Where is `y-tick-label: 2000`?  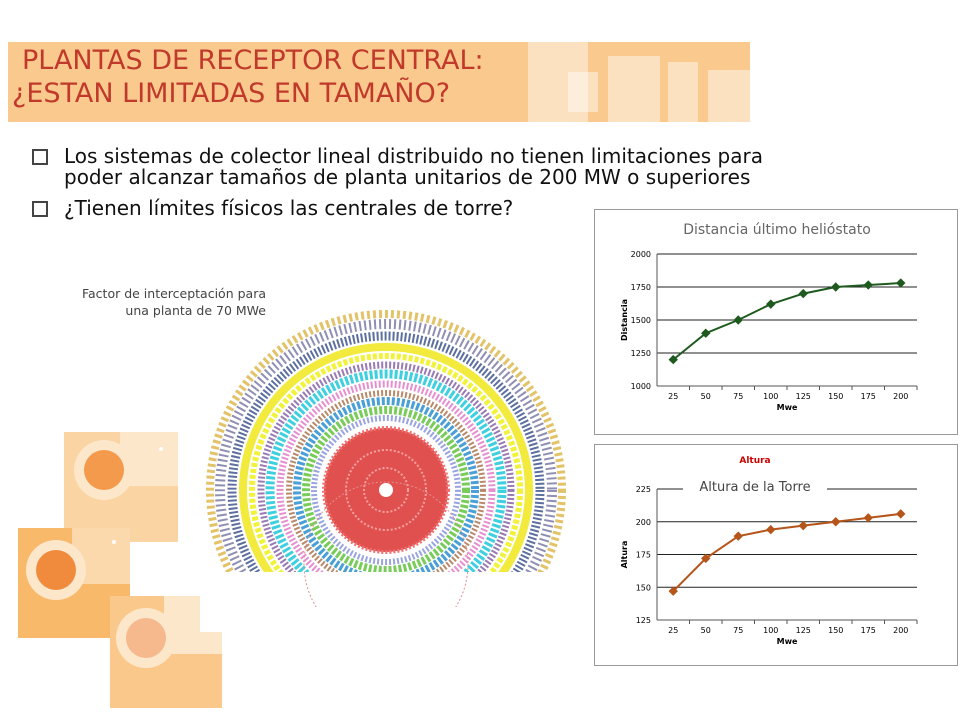
y-tick-label: 2000 is located at coordinates (641, 254).